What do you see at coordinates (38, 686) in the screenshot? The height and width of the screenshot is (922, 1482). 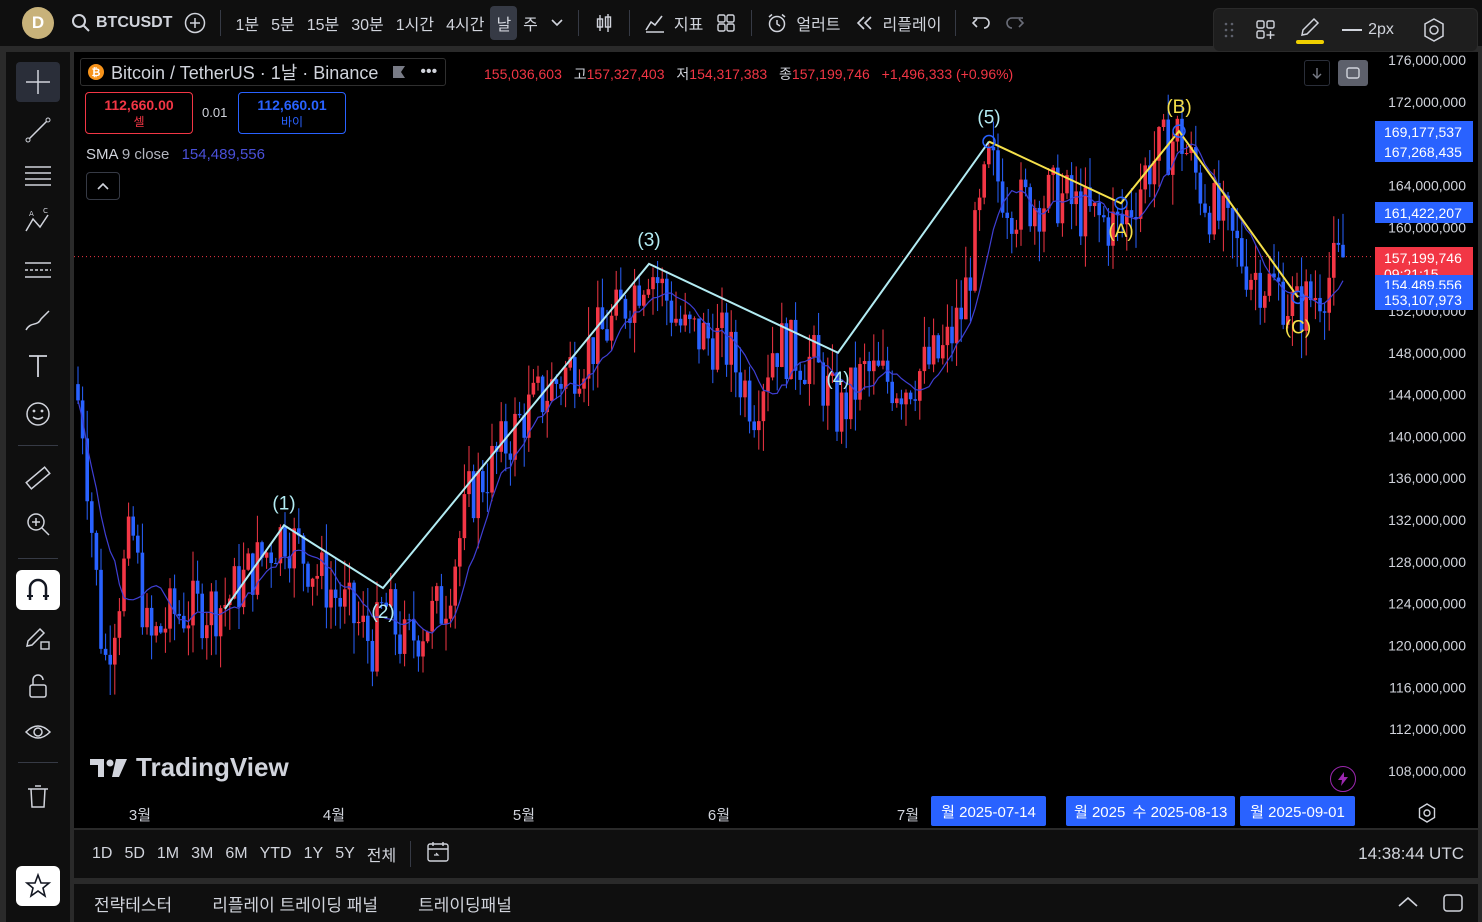 I see `lock-tool` at bounding box center [38, 686].